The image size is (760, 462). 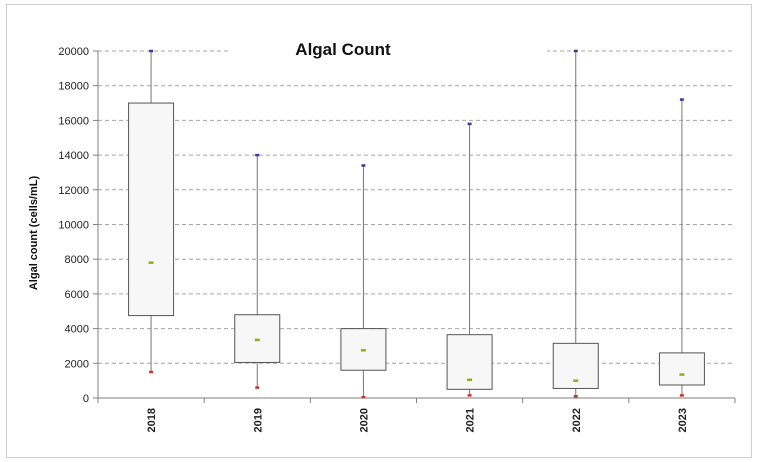 What do you see at coordinates (257, 271) in the screenshot?
I see `box-2019` at bounding box center [257, 271].